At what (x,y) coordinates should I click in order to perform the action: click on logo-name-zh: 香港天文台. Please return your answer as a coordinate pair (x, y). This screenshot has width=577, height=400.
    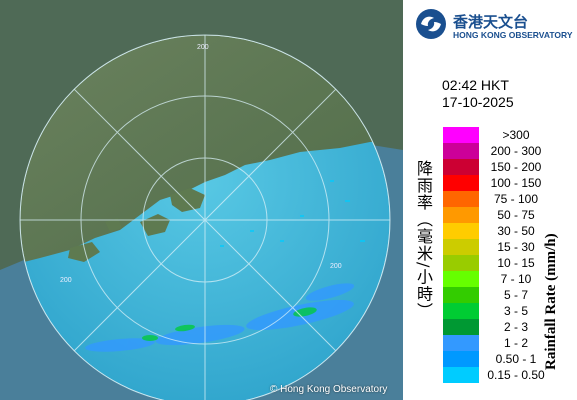
    Looking at the image, I should click on (491, 22).